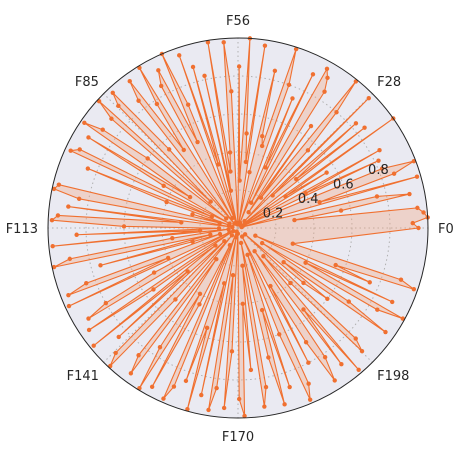  What do you see at coordinates (83, 376) in the screenshot?
I see `category-label-f141: F141` at bounding box center [83, 376].